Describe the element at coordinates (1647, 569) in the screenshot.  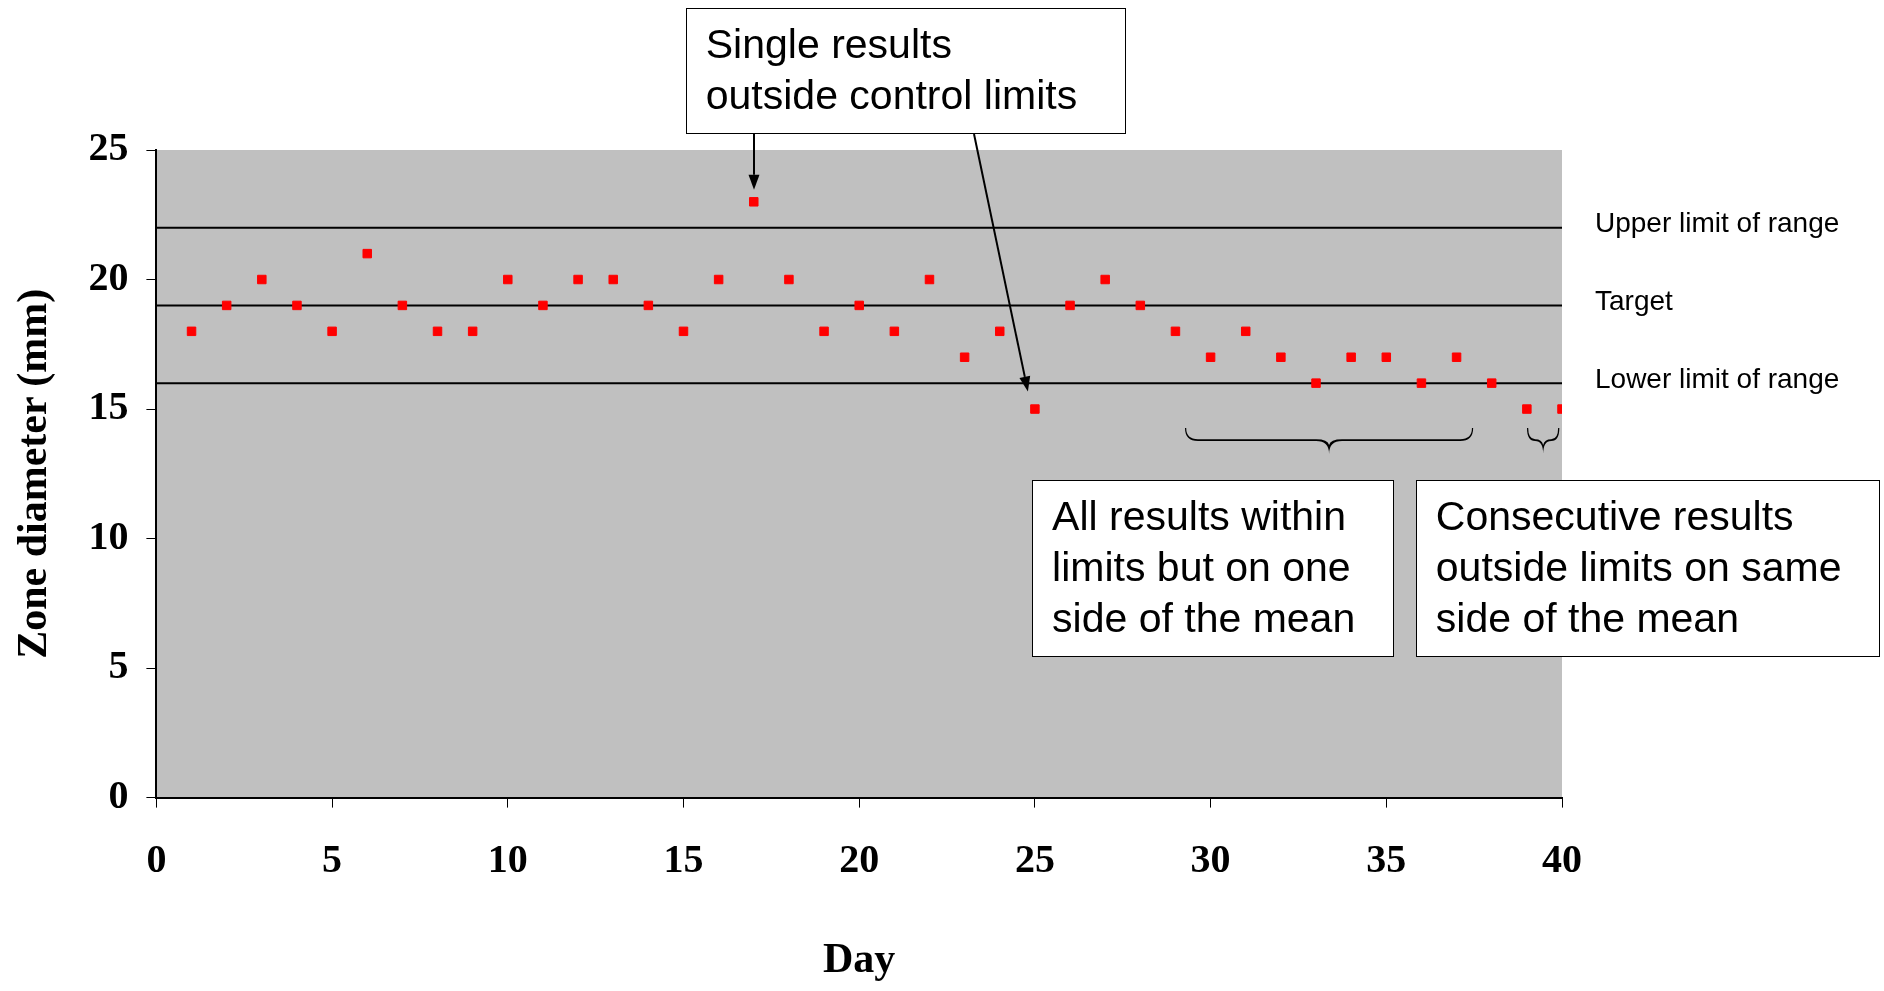
I see `annotation: Consecutive results outside limits on same side of the mean` at that location.